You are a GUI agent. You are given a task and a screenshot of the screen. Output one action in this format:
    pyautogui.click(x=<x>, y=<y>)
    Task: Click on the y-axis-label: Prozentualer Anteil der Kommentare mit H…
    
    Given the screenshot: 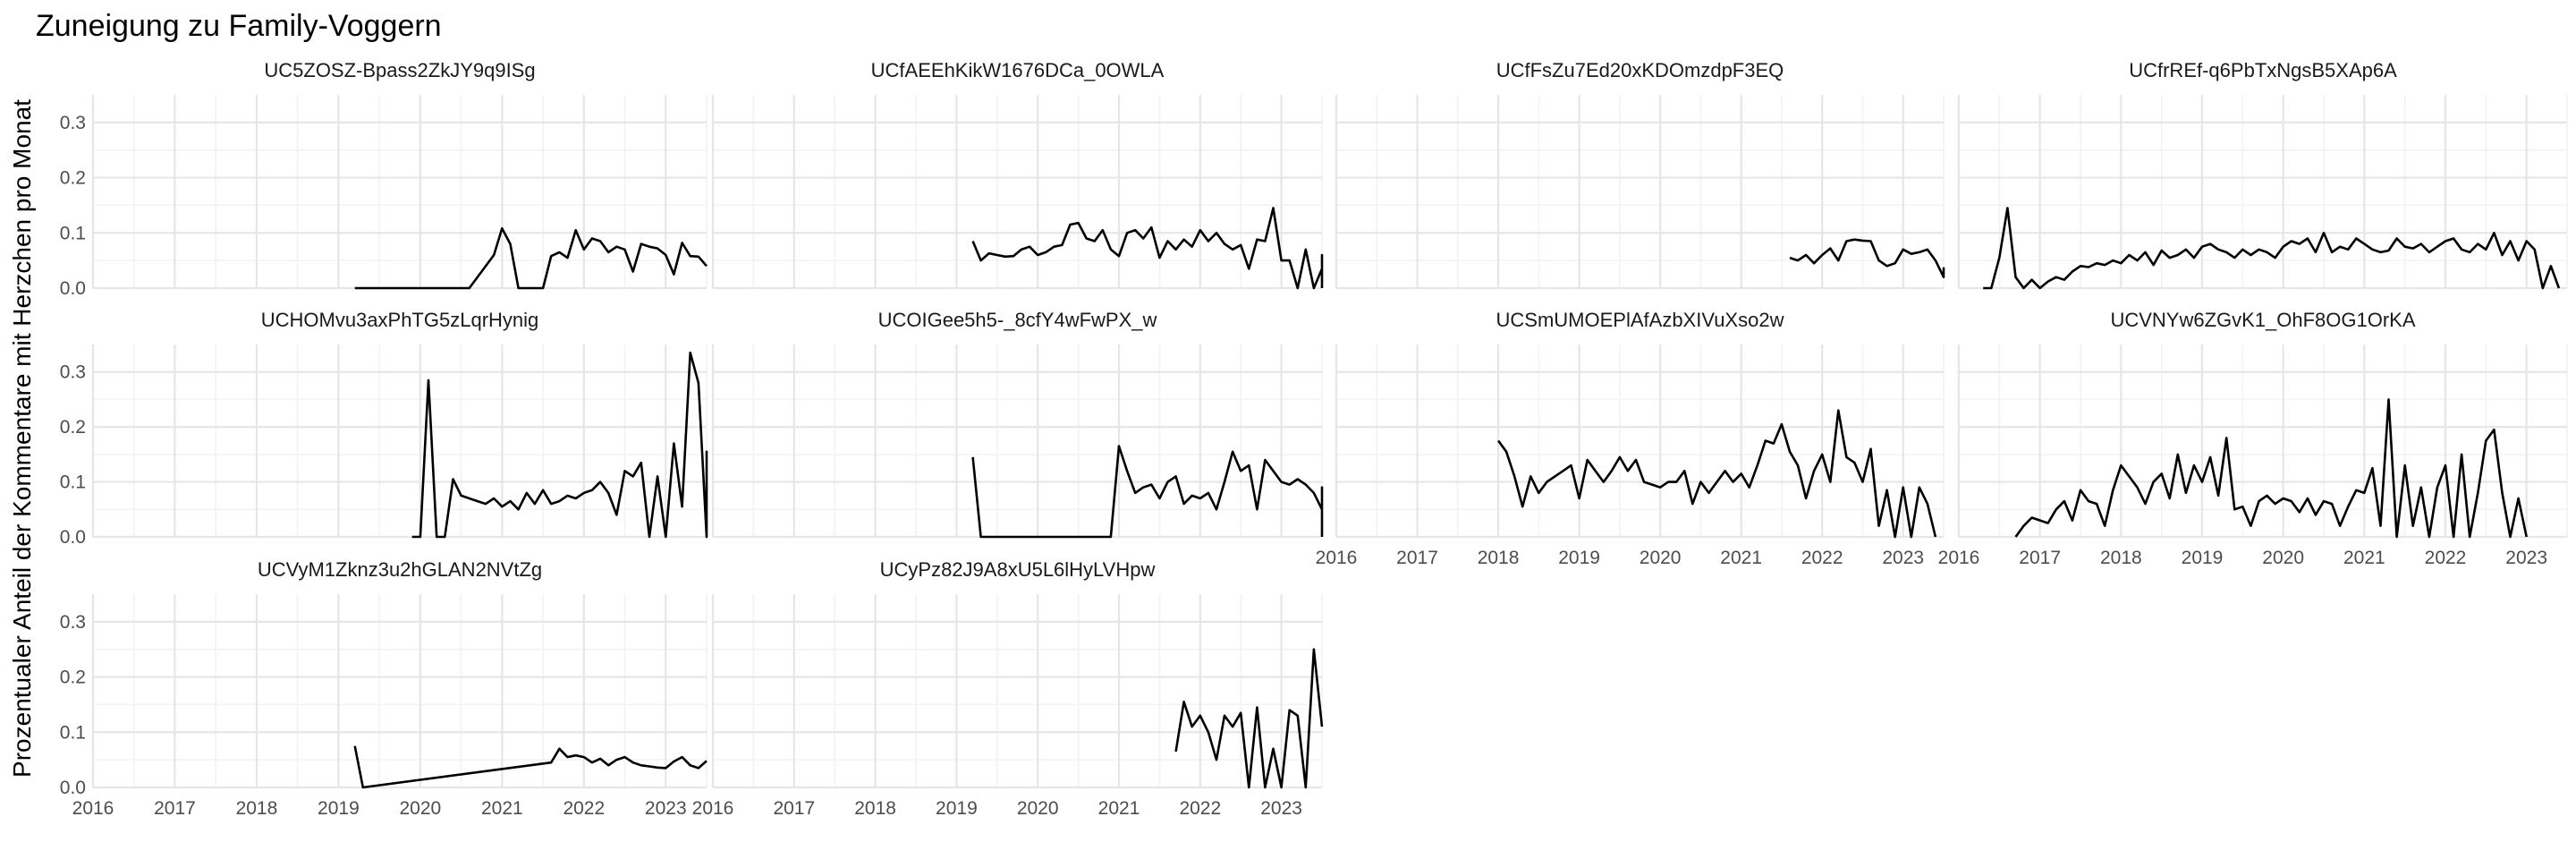 What is the action you would take?
    pyautogui.click(x=22, y=438)
    